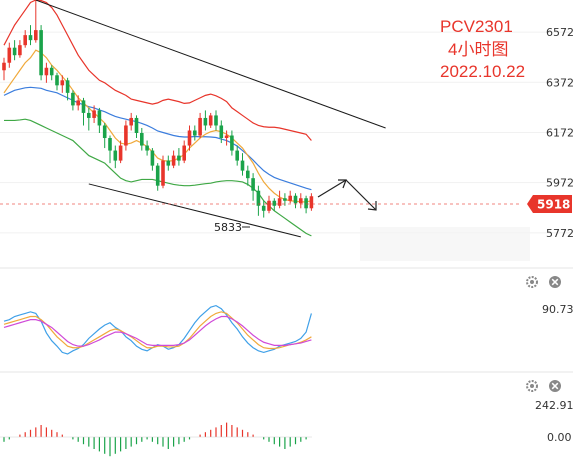 This screenshot has height=464, width=573. Describe the element at coordinates (554, 405) in the screenshot. I see `histogram-tick-top: 242.91` at that location.